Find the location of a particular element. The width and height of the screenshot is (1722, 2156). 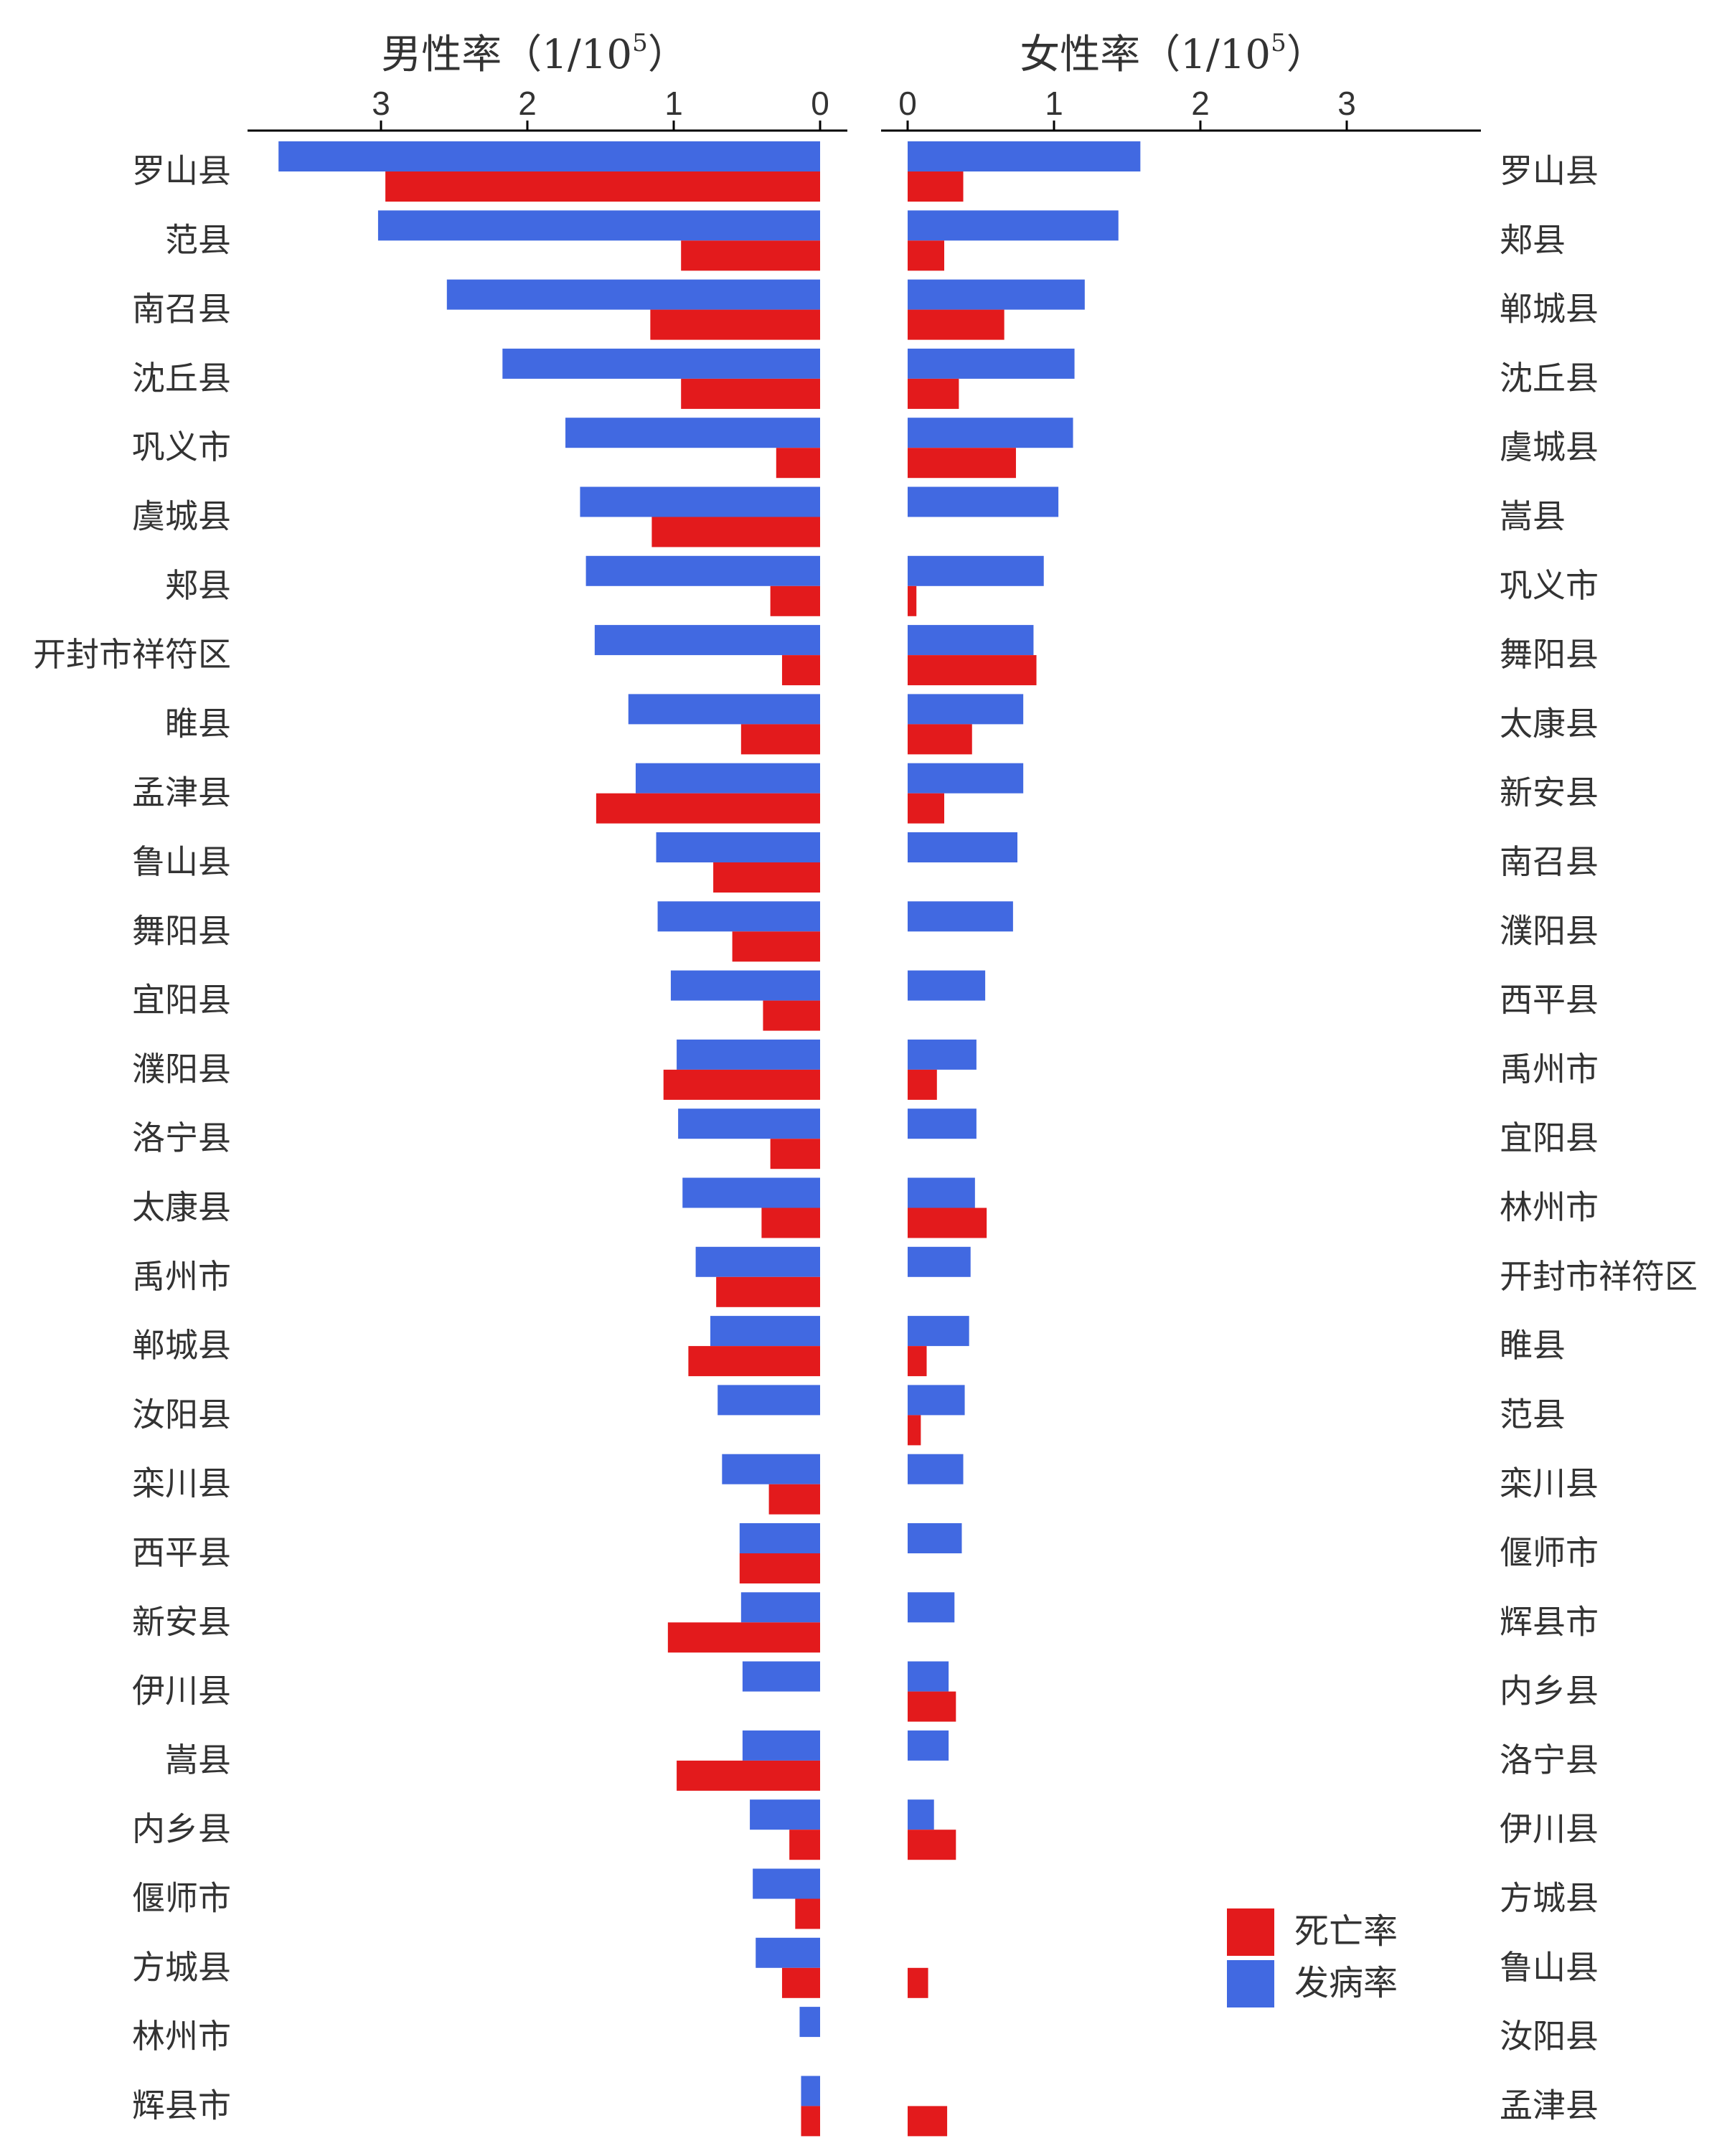

female-category-label: 方城县 is located at coordinates (1550, 1898).